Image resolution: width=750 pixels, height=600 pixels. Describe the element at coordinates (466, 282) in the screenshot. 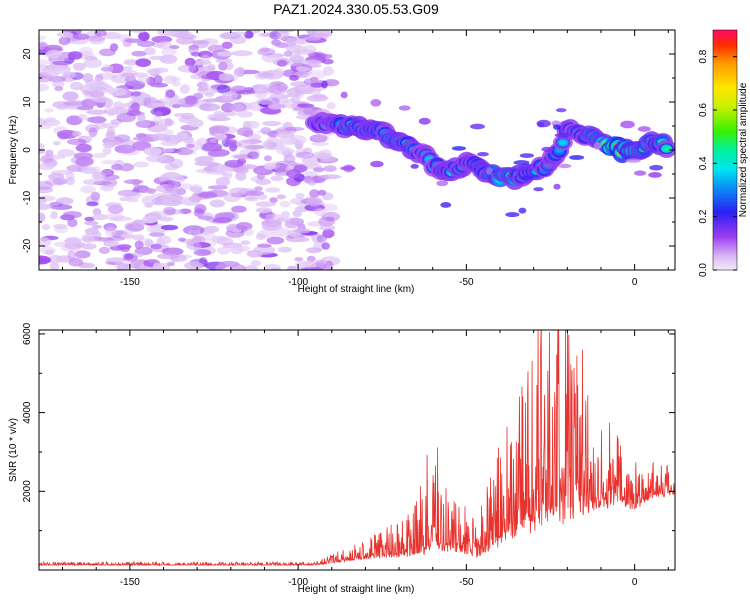

I see `x-tick-label: -50` at that location.